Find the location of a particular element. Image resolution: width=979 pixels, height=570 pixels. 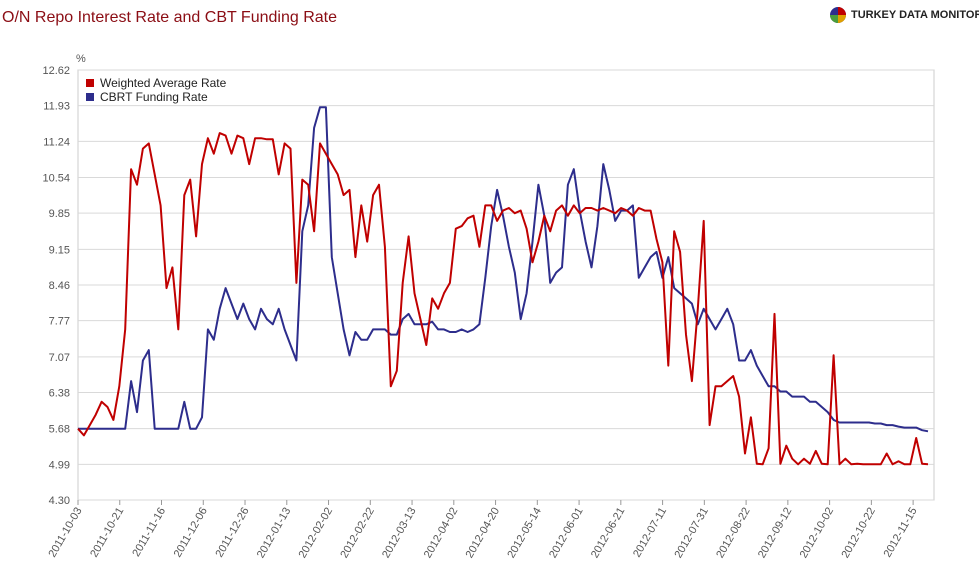

brand-logo: TURKEY DATA MONITOR is located at coordinates (904, 15).